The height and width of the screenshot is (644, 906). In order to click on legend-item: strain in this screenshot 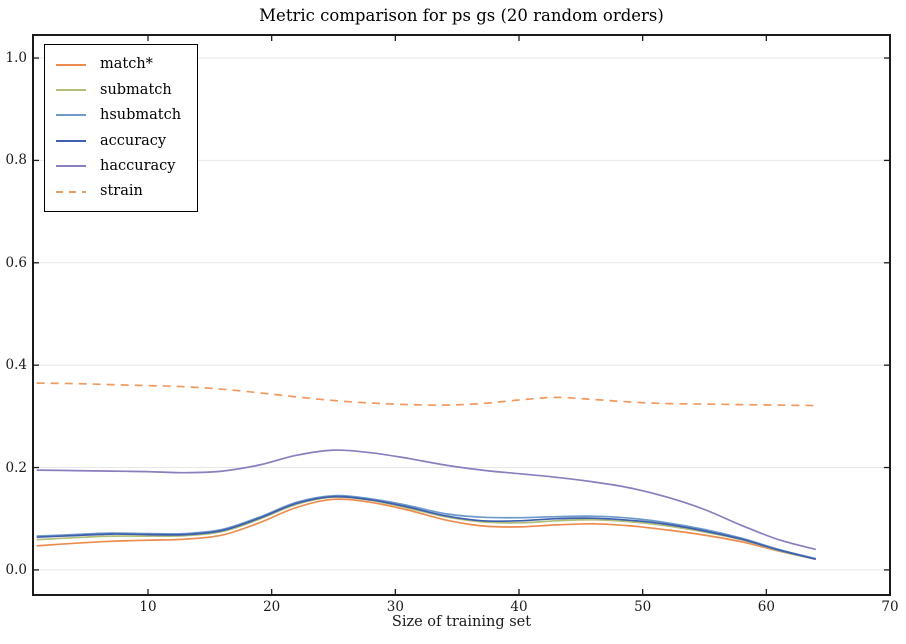, I will do `click(118, 191)`.